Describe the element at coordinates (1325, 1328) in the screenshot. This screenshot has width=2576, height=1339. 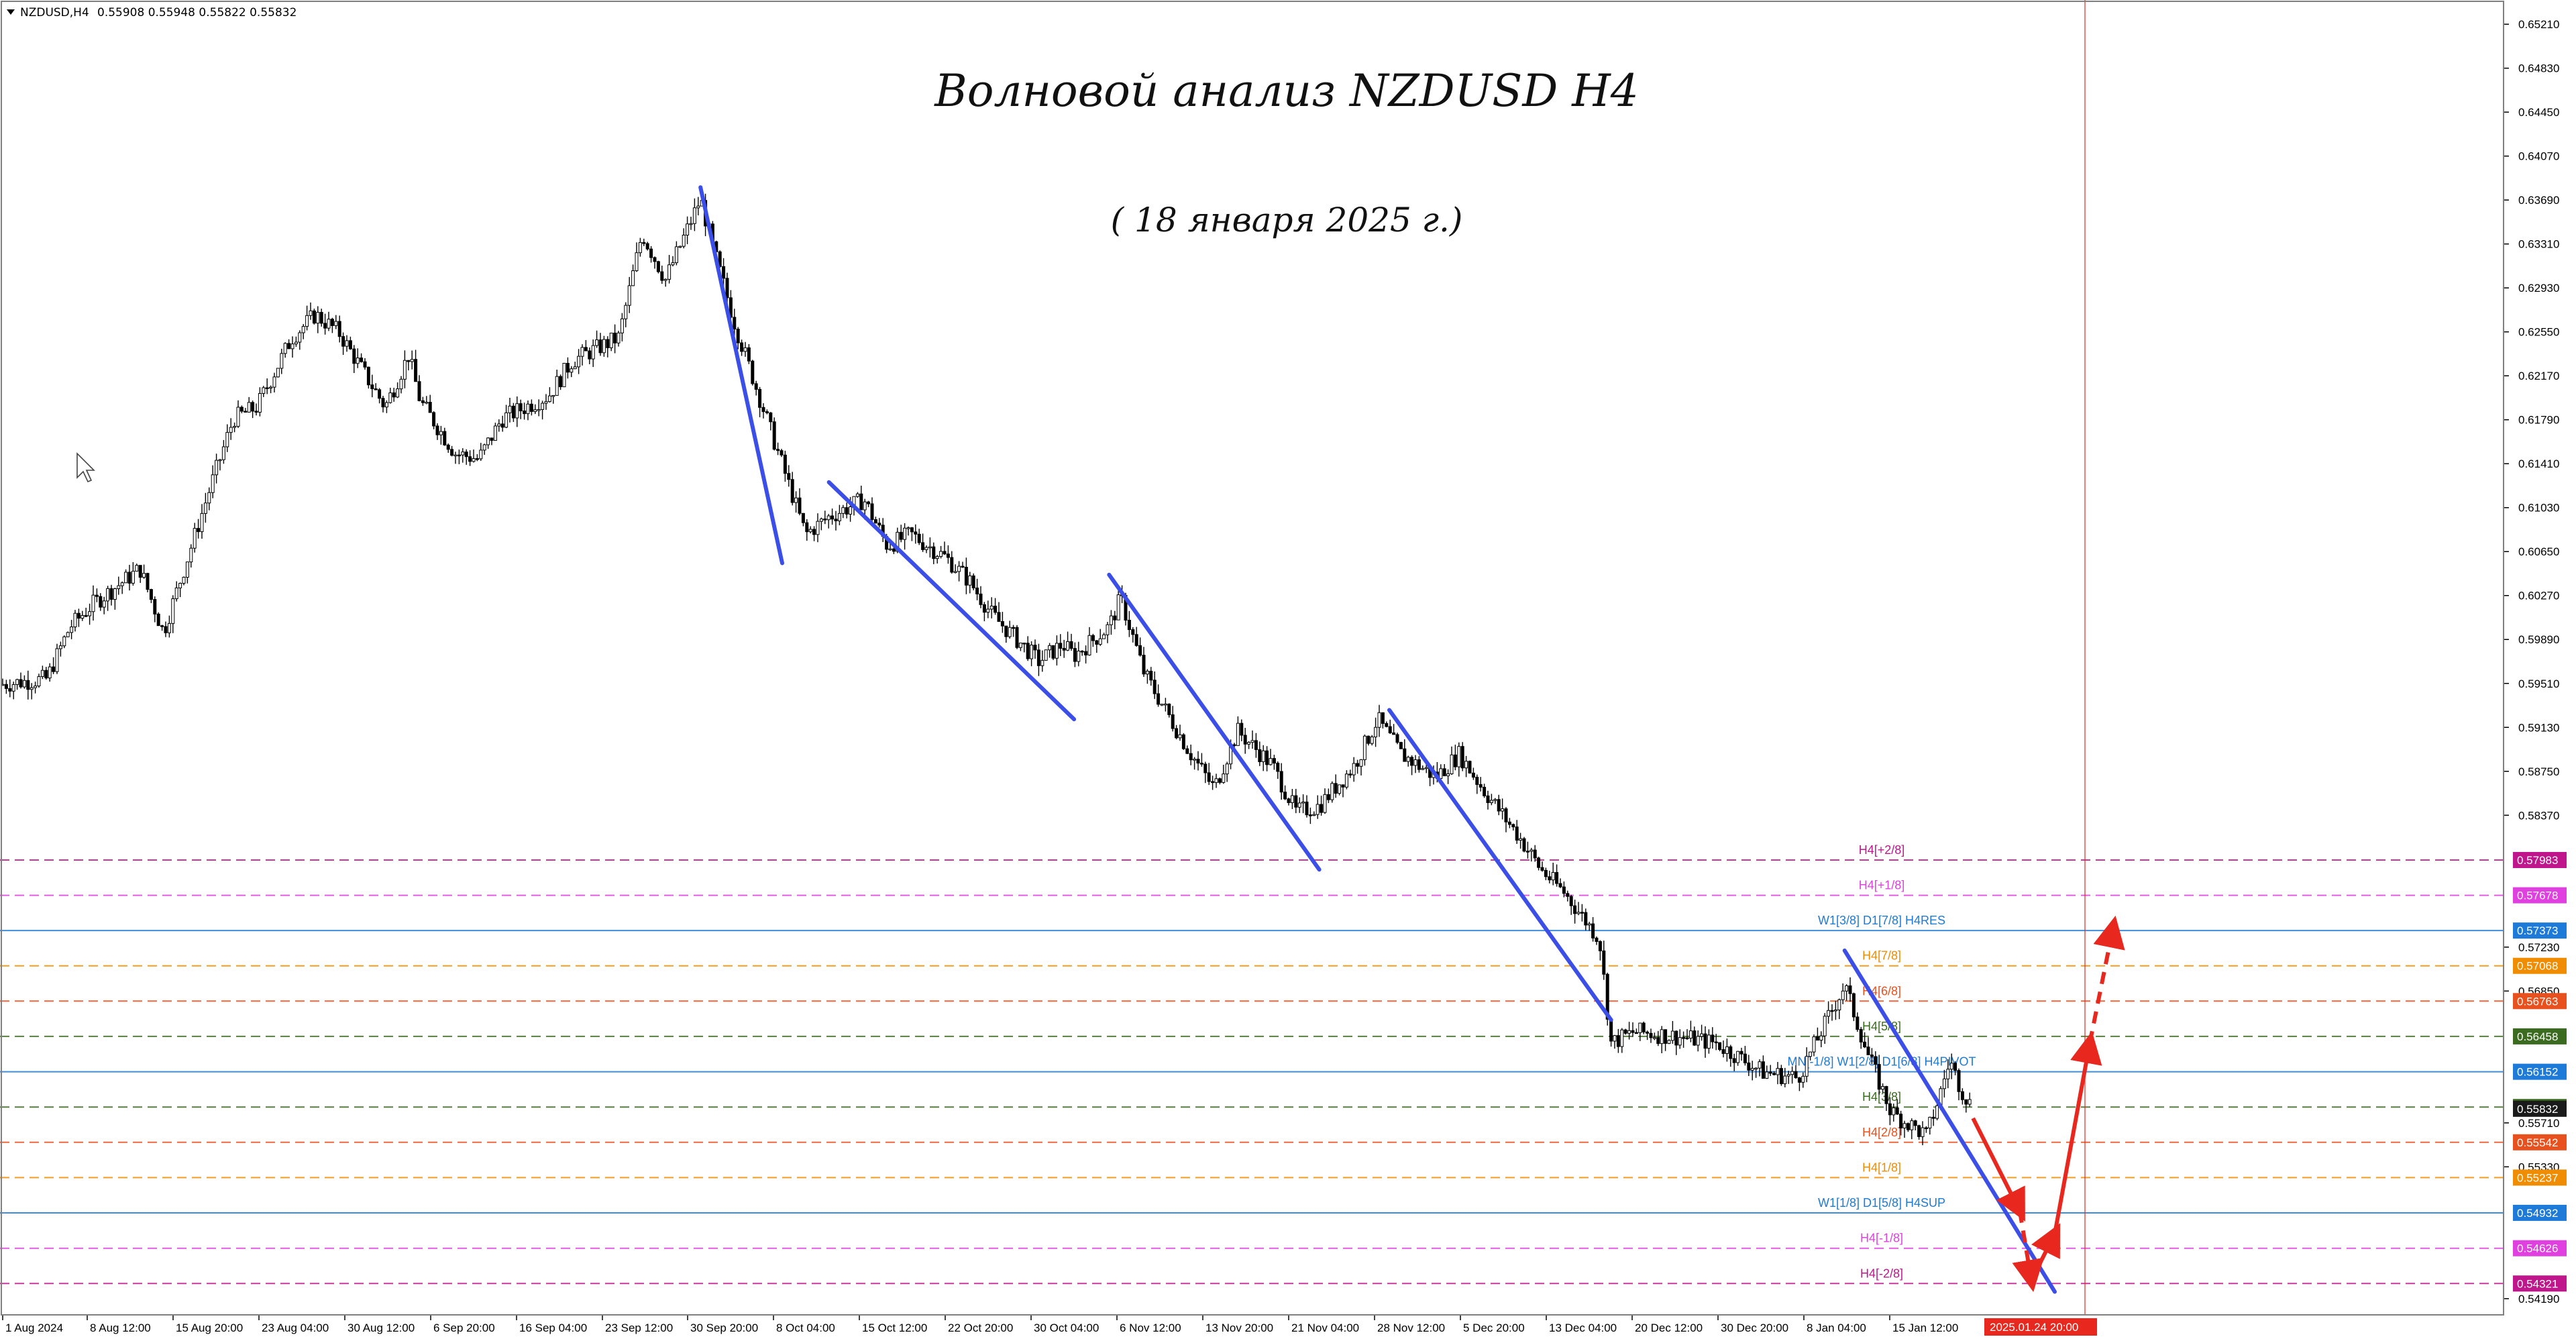
I see `x-tick-label: 21 Nov 04:00` at that location.